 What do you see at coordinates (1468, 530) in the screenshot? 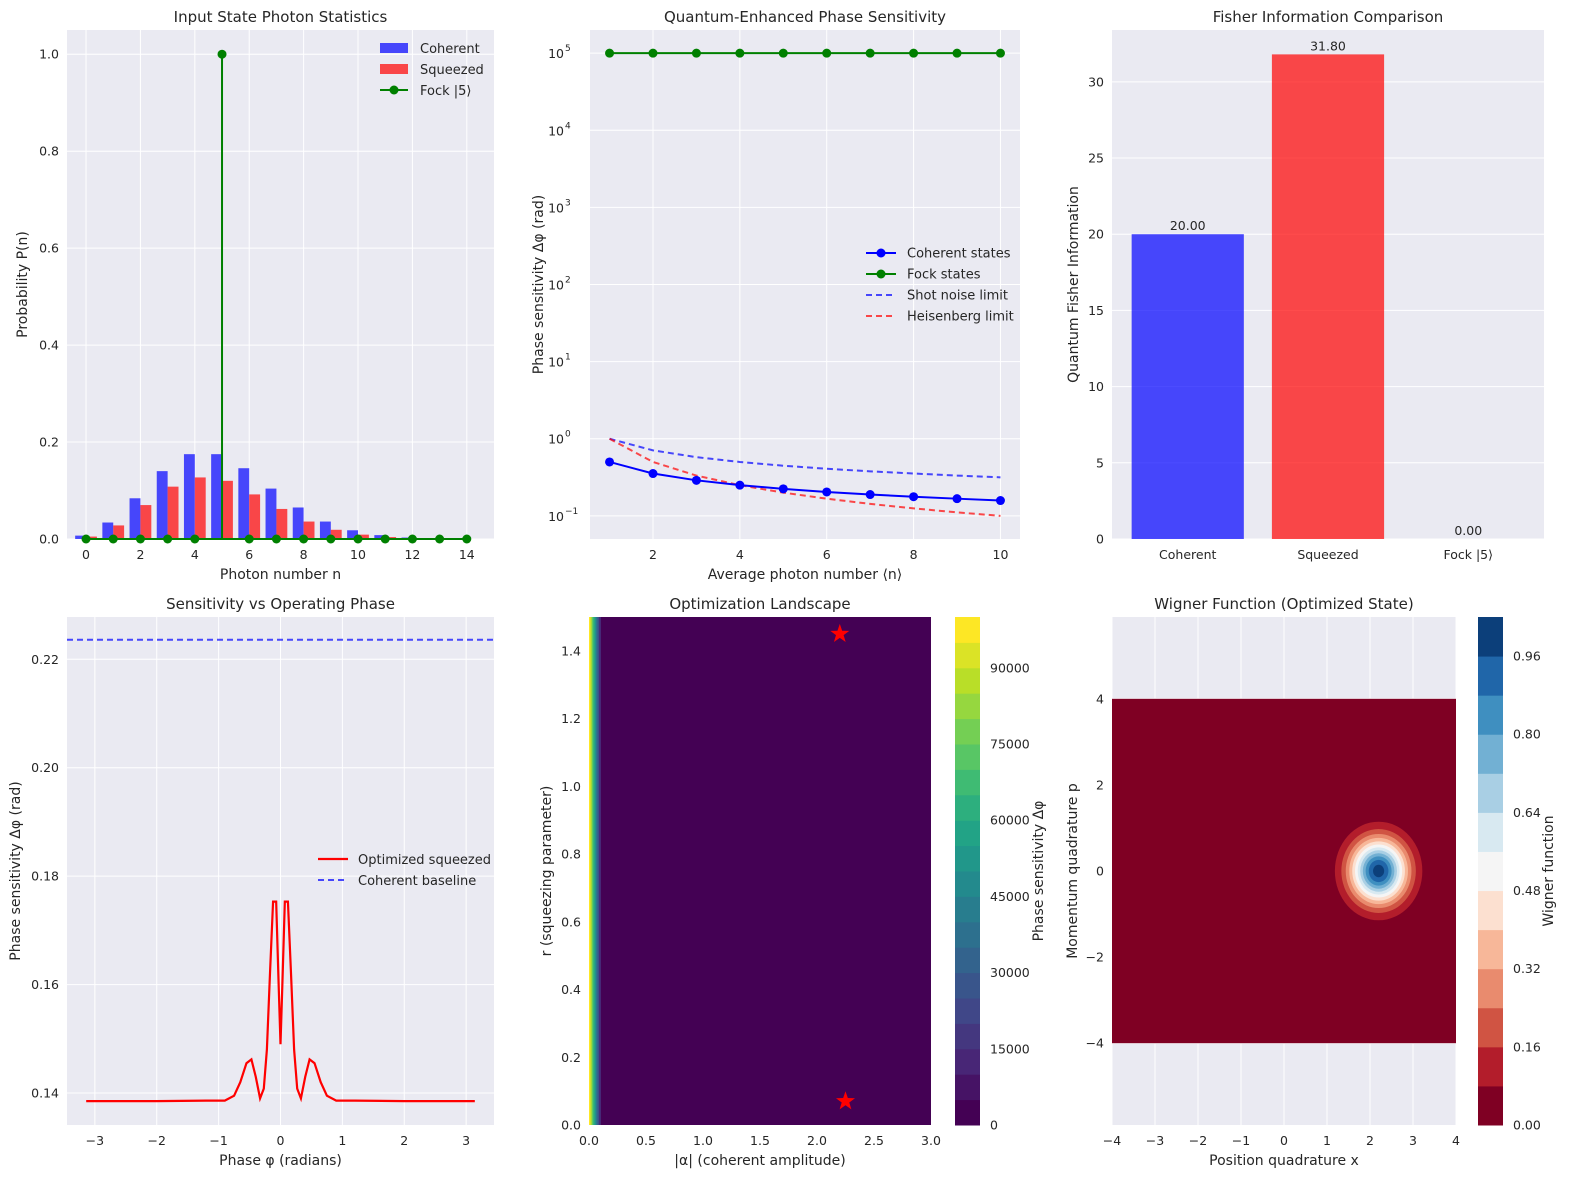
I see `fisher-value-label: 0.00` at bounding box center [1468, 530].